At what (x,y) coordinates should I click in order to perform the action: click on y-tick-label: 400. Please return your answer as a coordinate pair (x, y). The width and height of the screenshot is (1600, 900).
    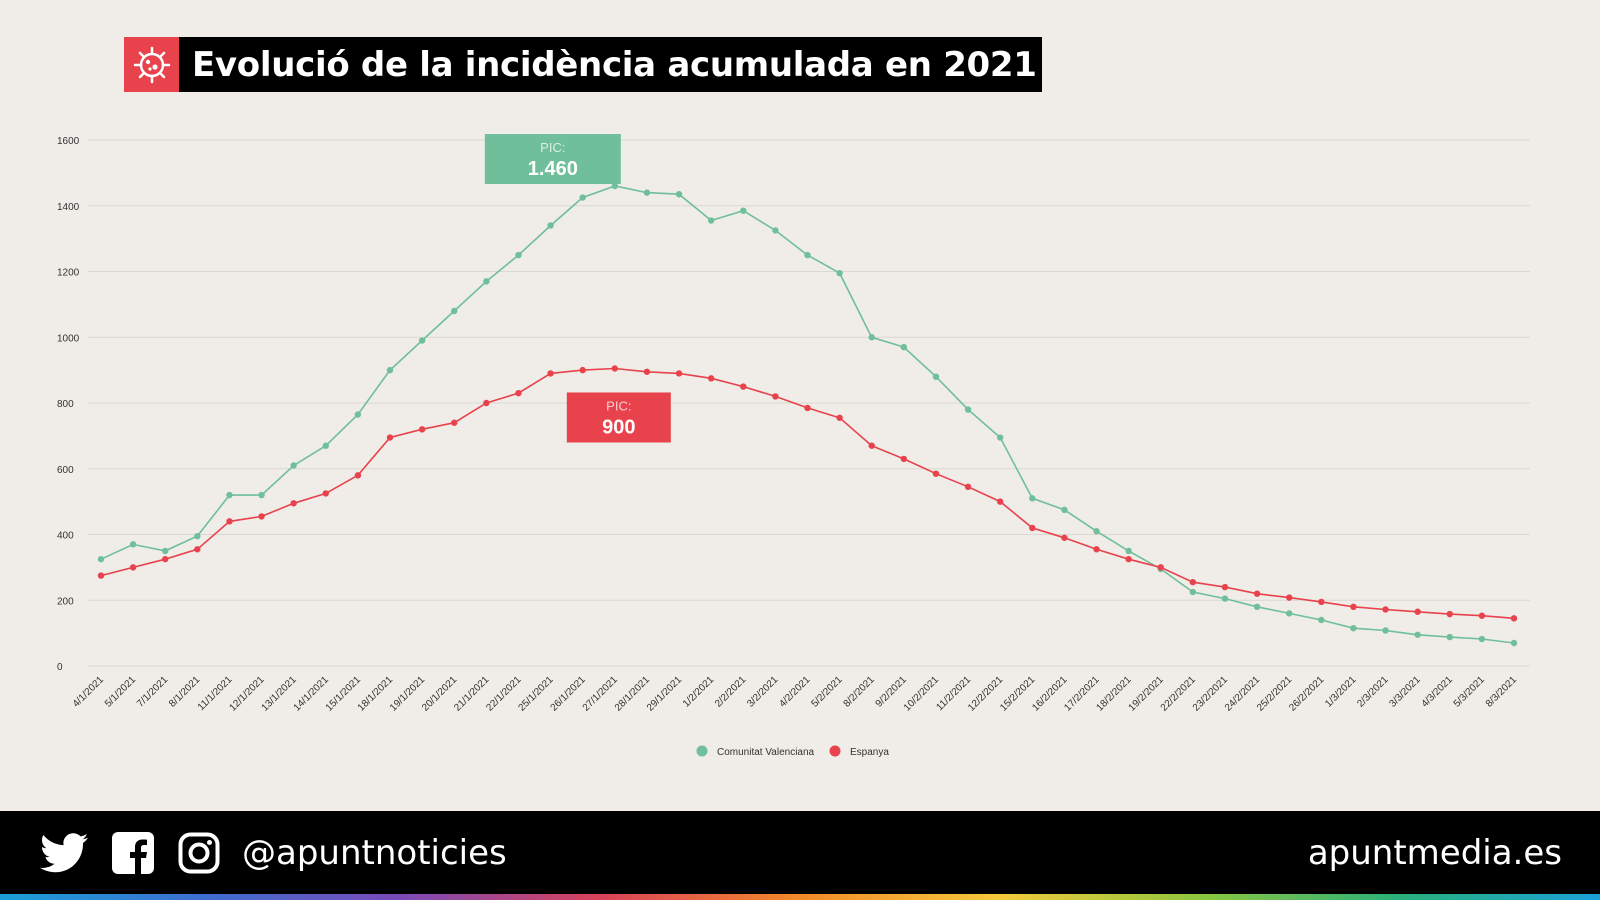
    Looking at the image, I should click on (65, 536).